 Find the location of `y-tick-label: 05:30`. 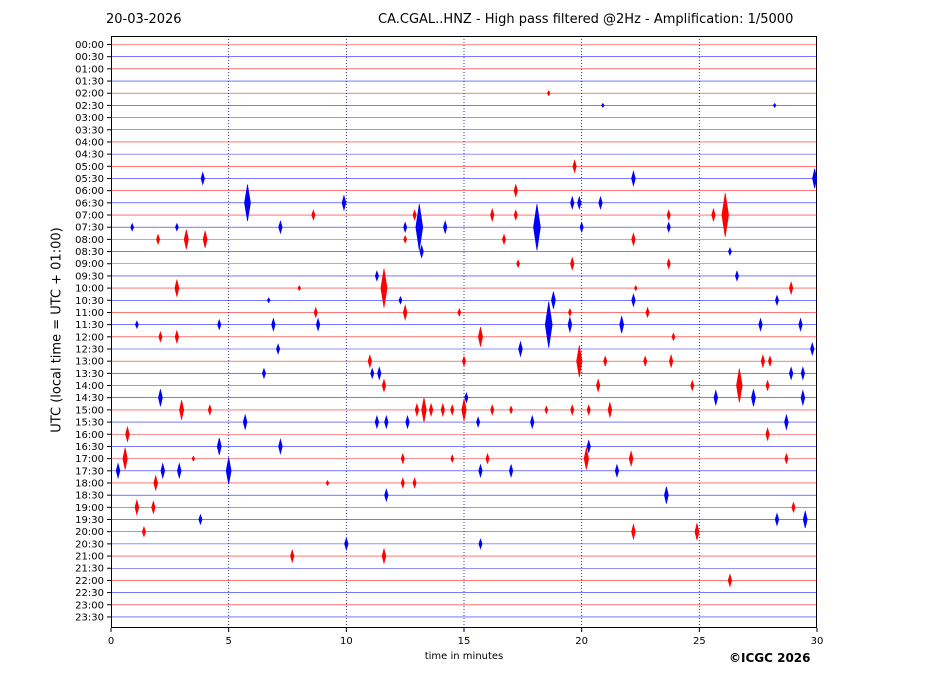

y-tick-label: 05:30 is located at coordinates (89, 179).